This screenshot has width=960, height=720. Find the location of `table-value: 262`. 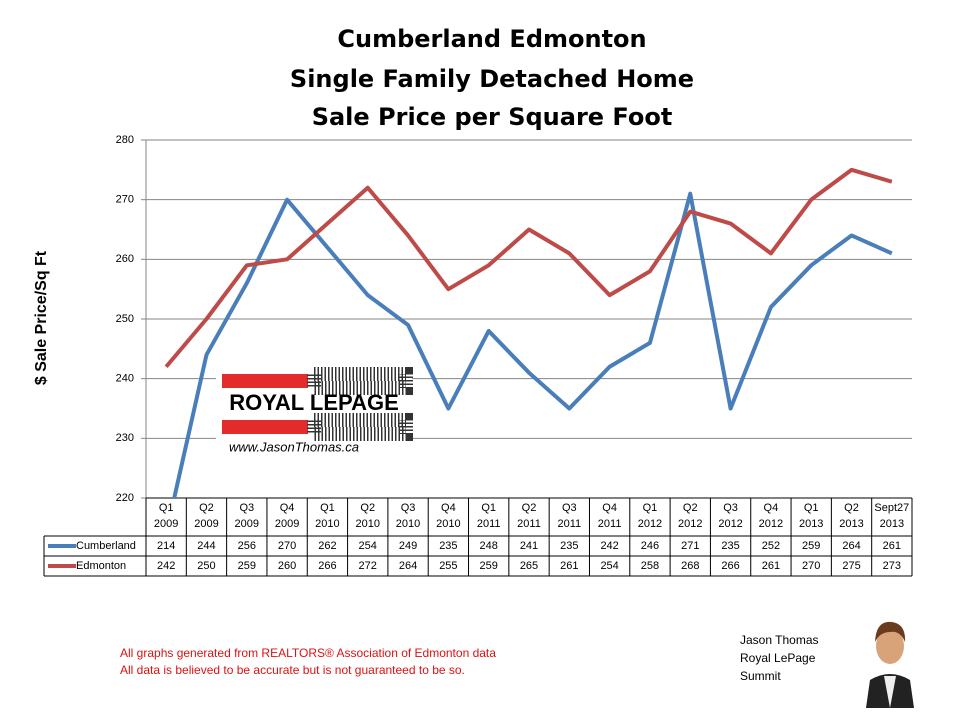

table-value: 262 is located at coordinates (327, 546).